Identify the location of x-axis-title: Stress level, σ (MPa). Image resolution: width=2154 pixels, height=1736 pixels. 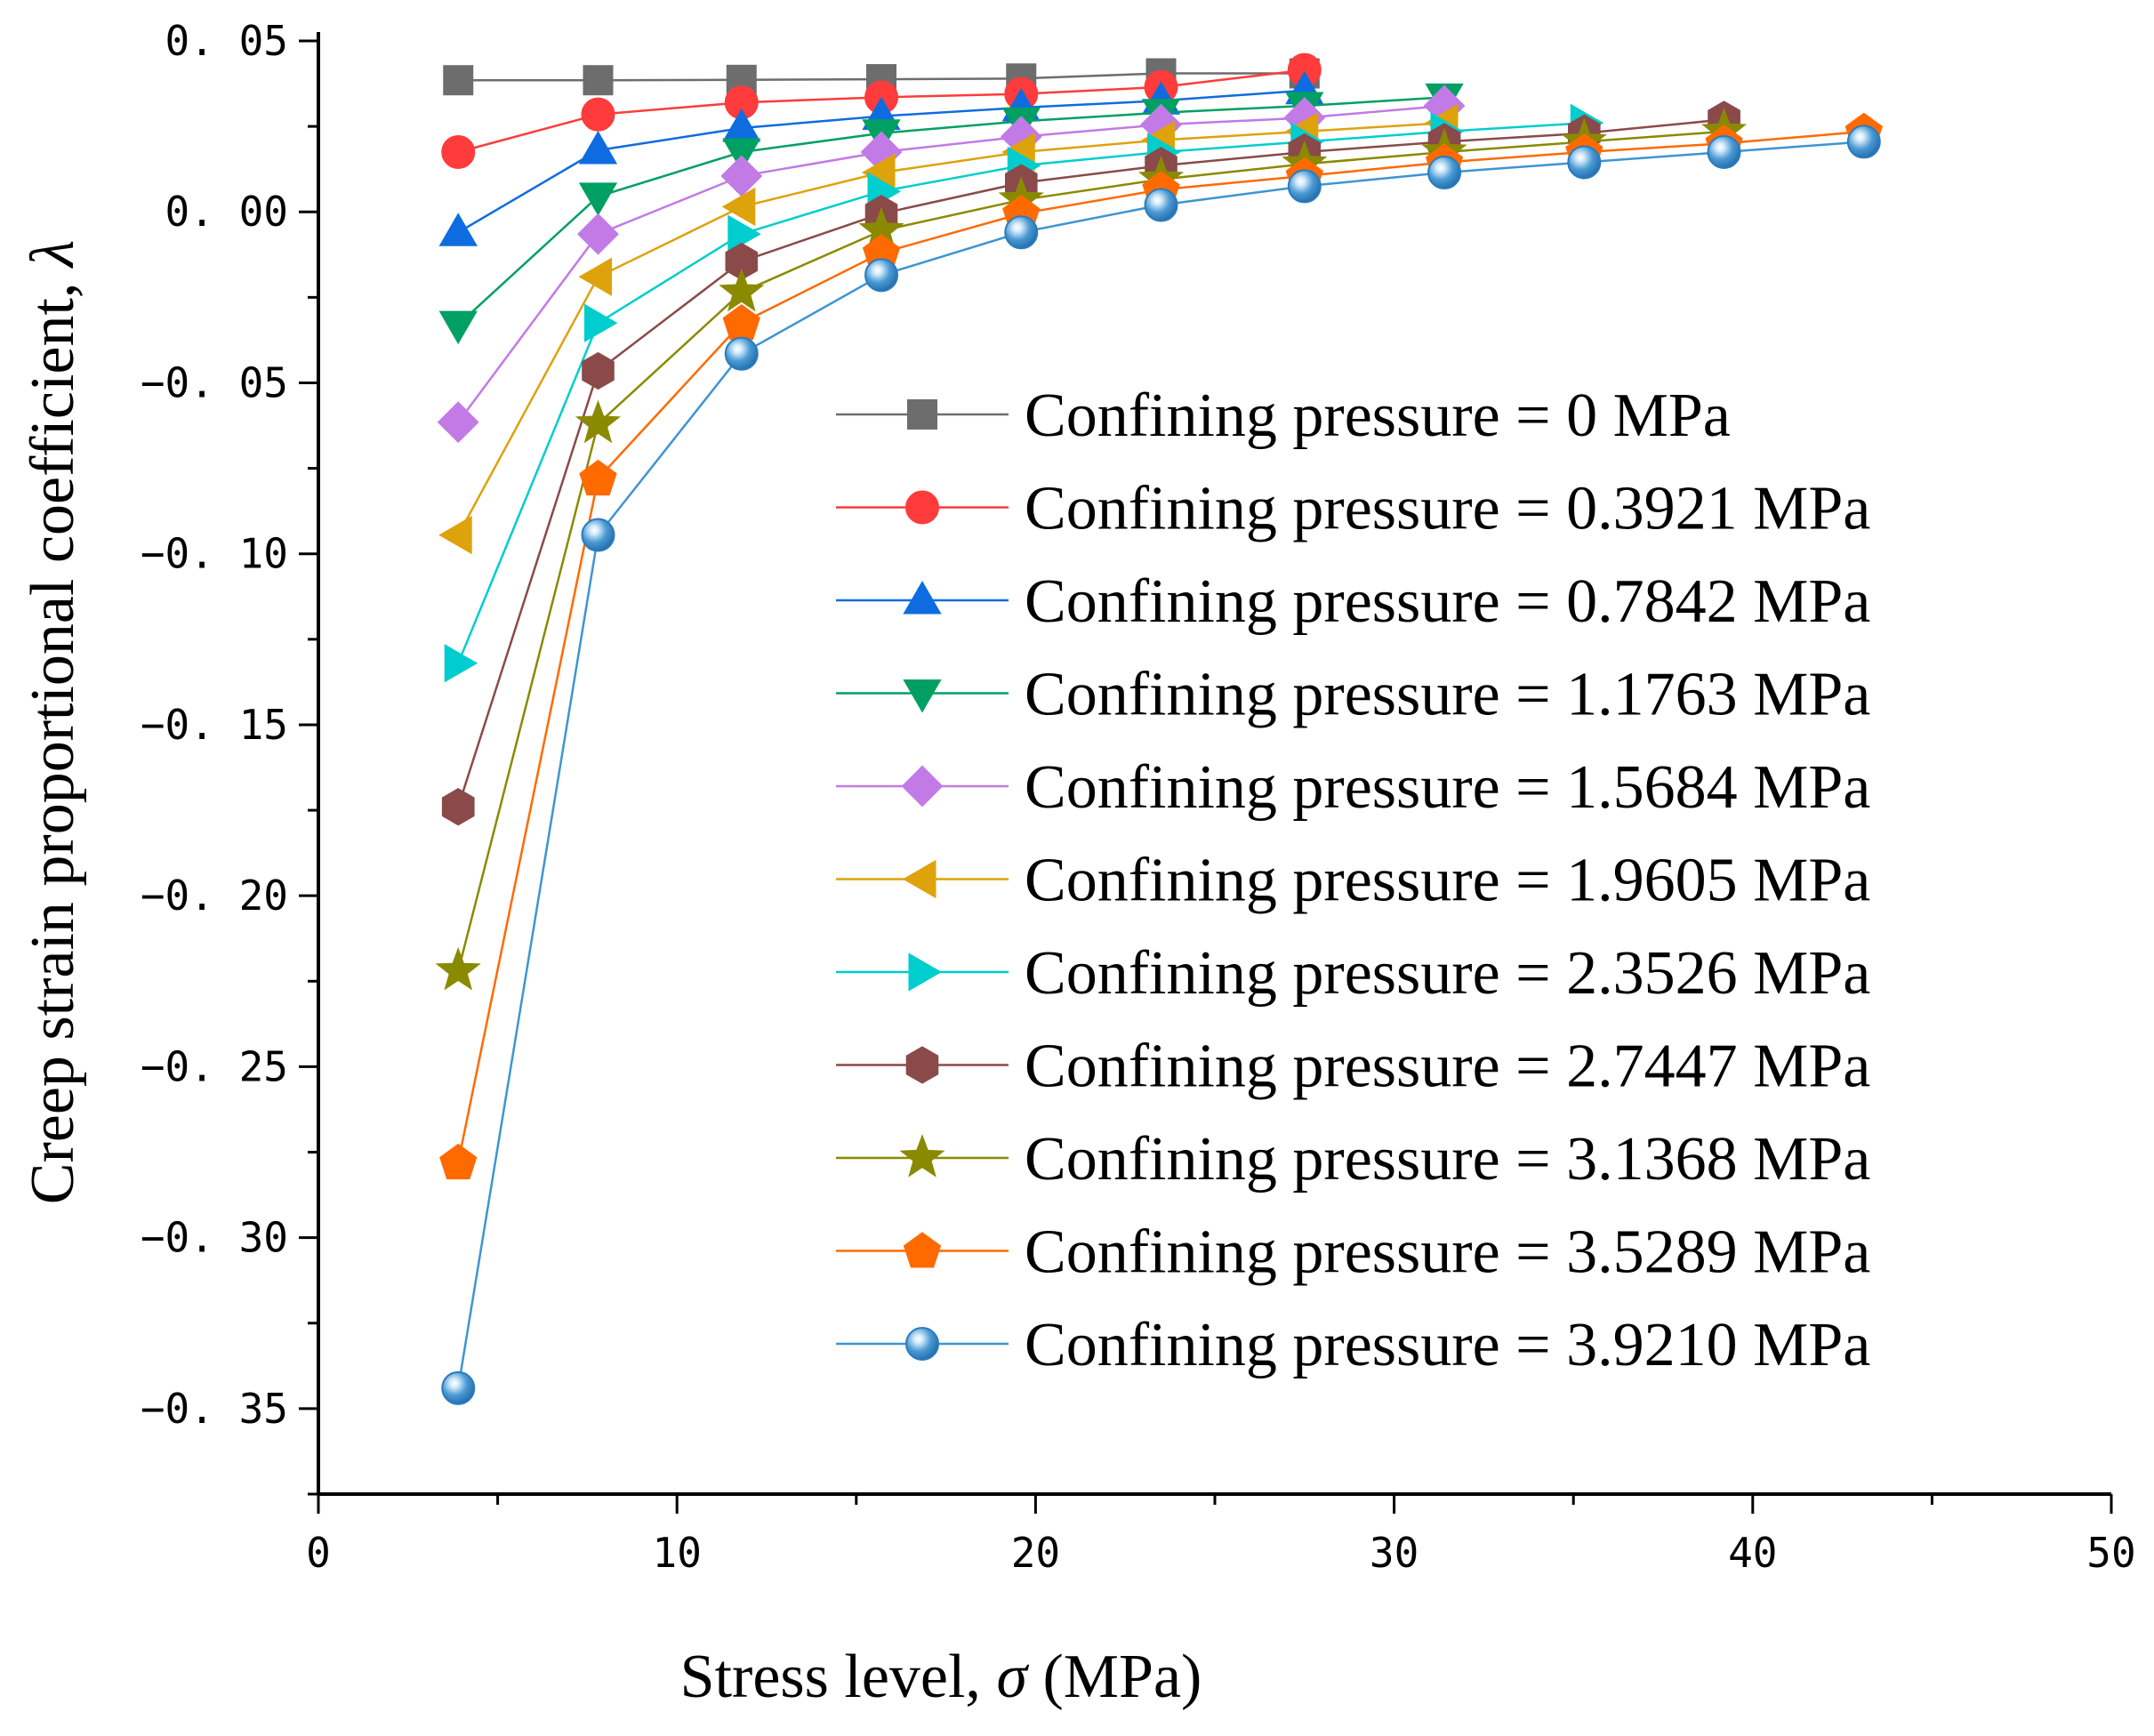
(941, 1677).